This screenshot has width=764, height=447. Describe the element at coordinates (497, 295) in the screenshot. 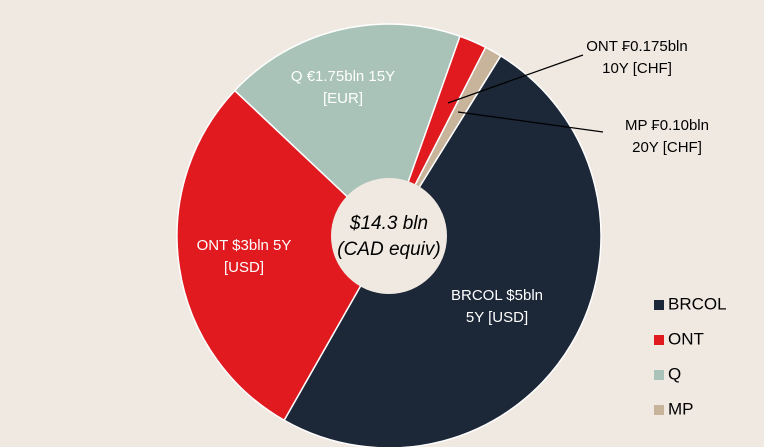

I see `slice-label: BRCOL $5bln` at that location.